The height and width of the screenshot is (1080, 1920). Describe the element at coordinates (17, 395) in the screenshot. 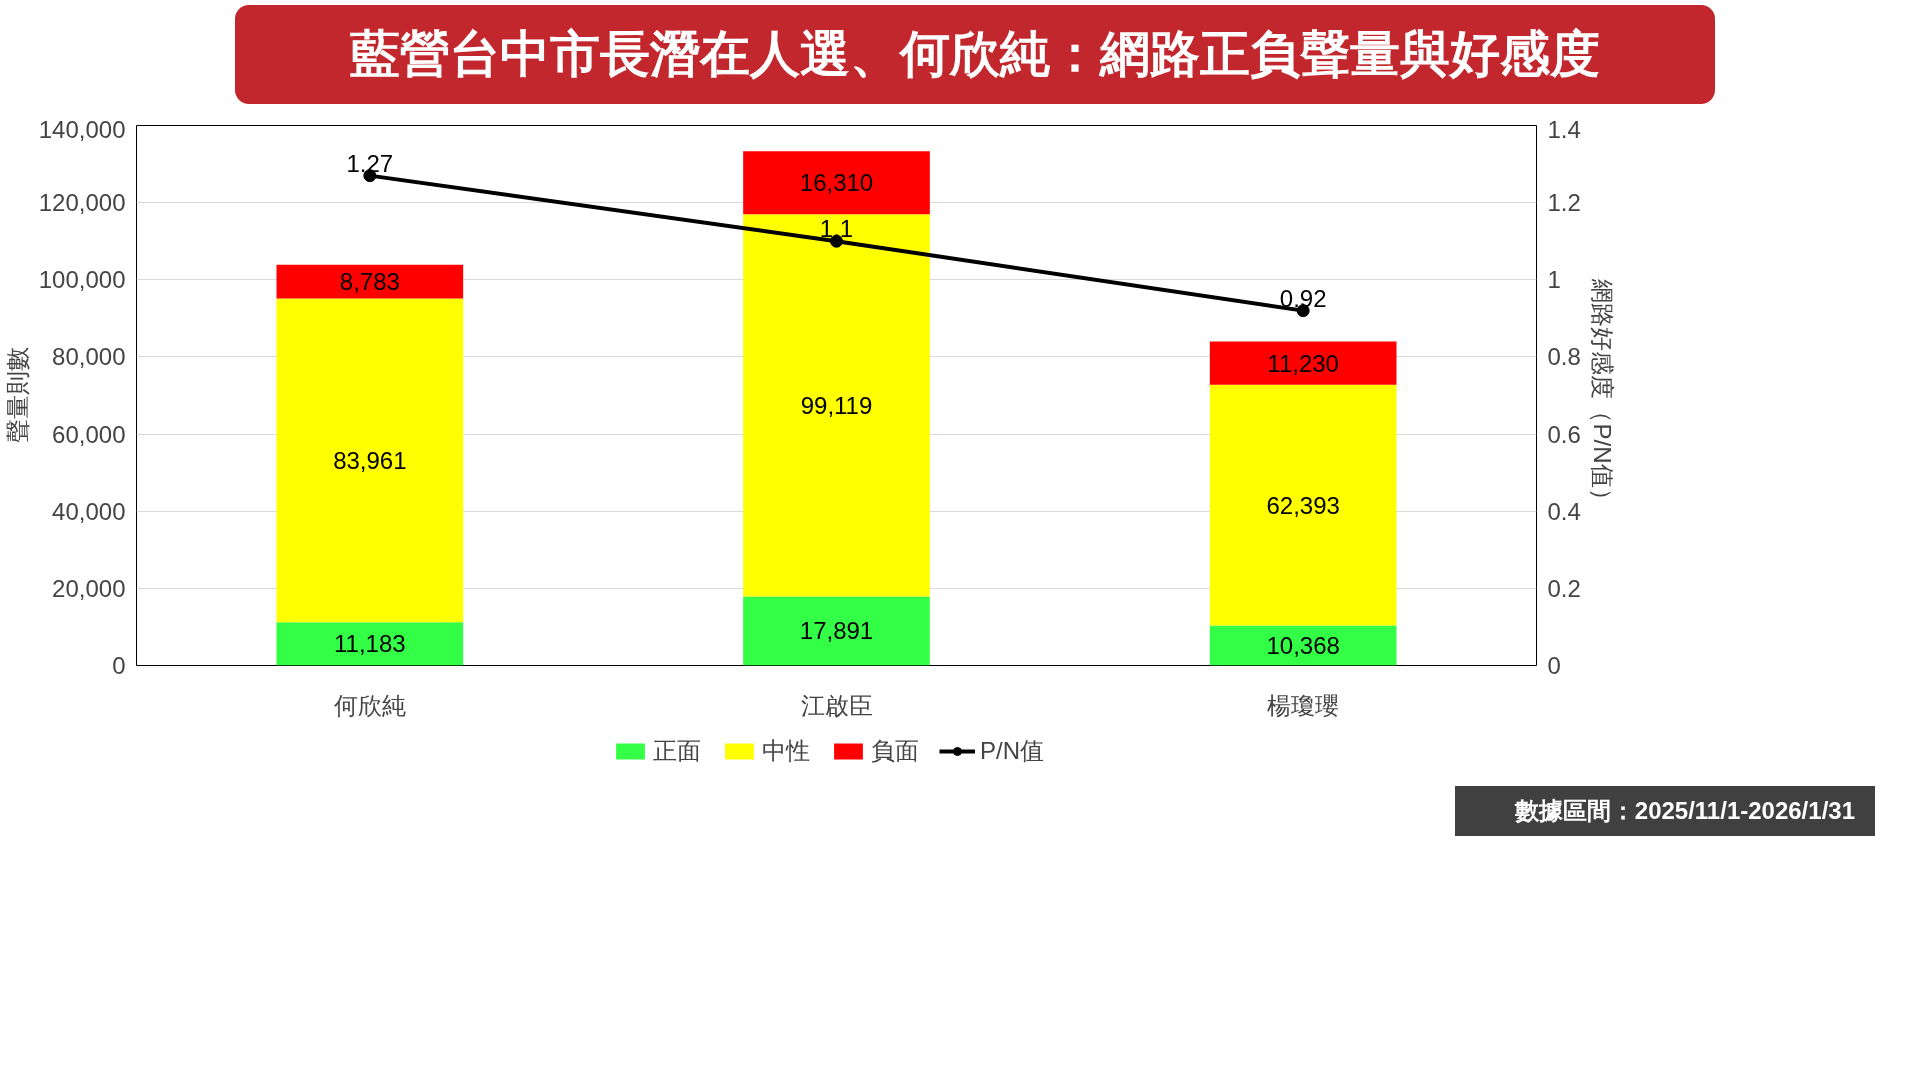

I see `y-axis-title: 聲量則數` at that location.